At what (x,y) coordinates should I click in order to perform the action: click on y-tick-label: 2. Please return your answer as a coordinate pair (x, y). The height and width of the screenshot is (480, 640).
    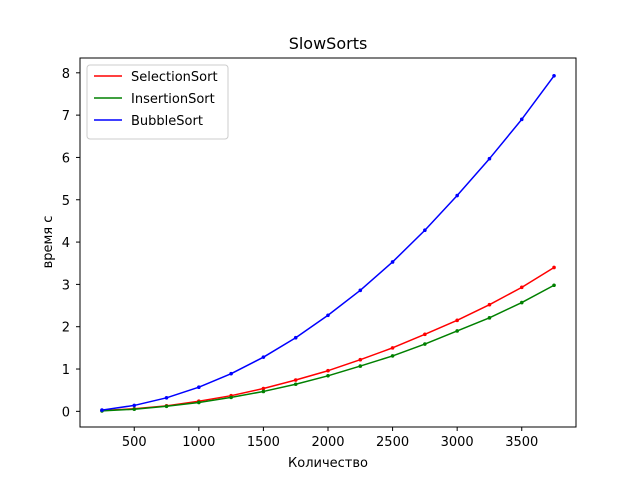
    Looking at the image, I should click on (66, 328).